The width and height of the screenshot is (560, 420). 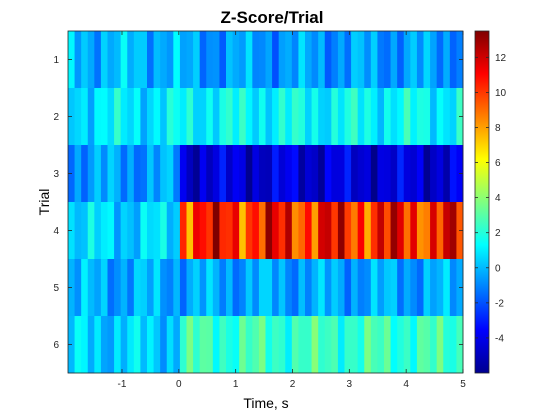 I want to click on x-tick-label: 5, so click(x=463, y=384).